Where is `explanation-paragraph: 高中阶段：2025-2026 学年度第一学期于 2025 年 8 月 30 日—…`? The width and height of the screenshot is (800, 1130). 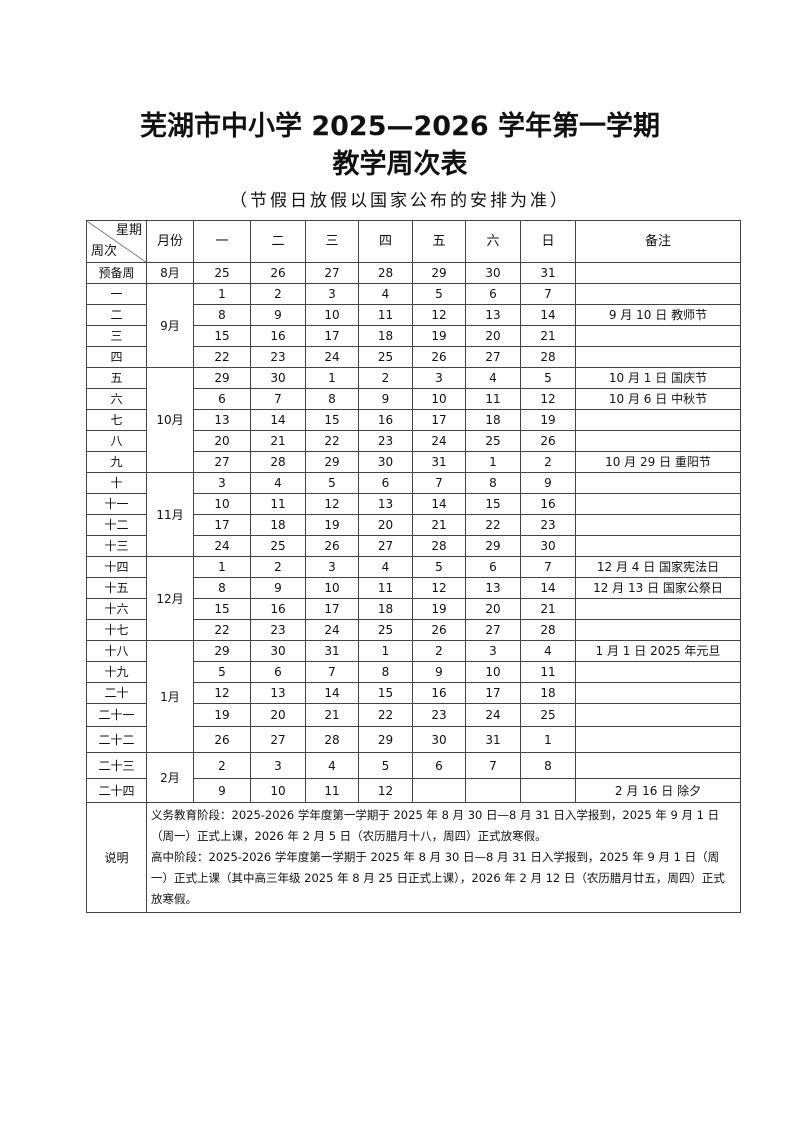 explanation-paragraph: 高中阶段：2025-2026 学年度第一学期于 2025 年 8 月 30 日—… is located at coordinates (438, 878).